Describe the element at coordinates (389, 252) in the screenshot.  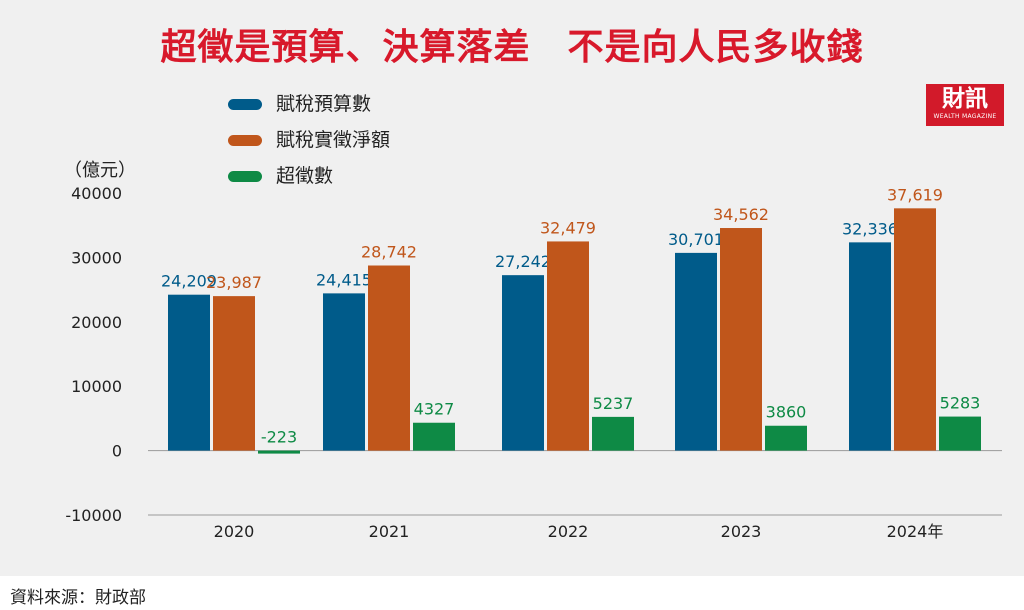
I see `data-label-actual: 28,742` at that location.